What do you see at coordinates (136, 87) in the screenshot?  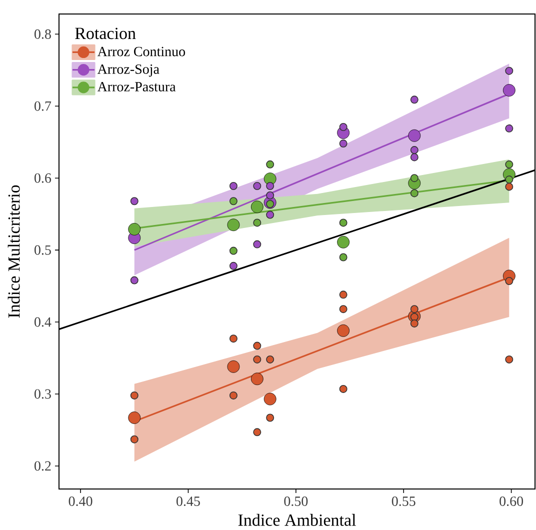 I see `legend-label: Arroz-Pastura` at bounding box center [136, 87].